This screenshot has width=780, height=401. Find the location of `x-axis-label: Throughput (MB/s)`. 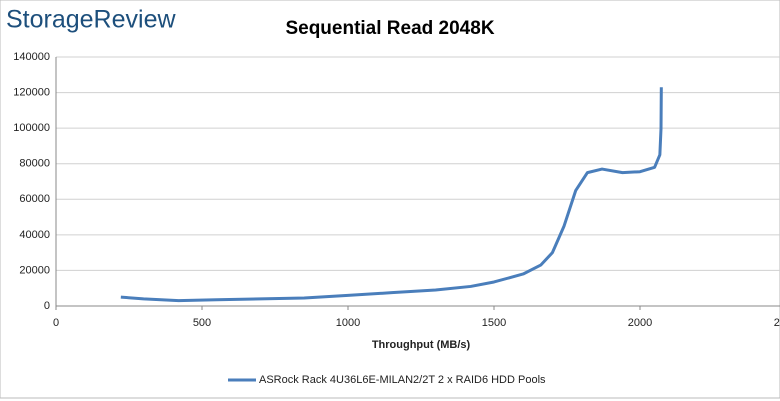

x-axis-label: Throughput (MB/s) is located at coordinates (421, 345).